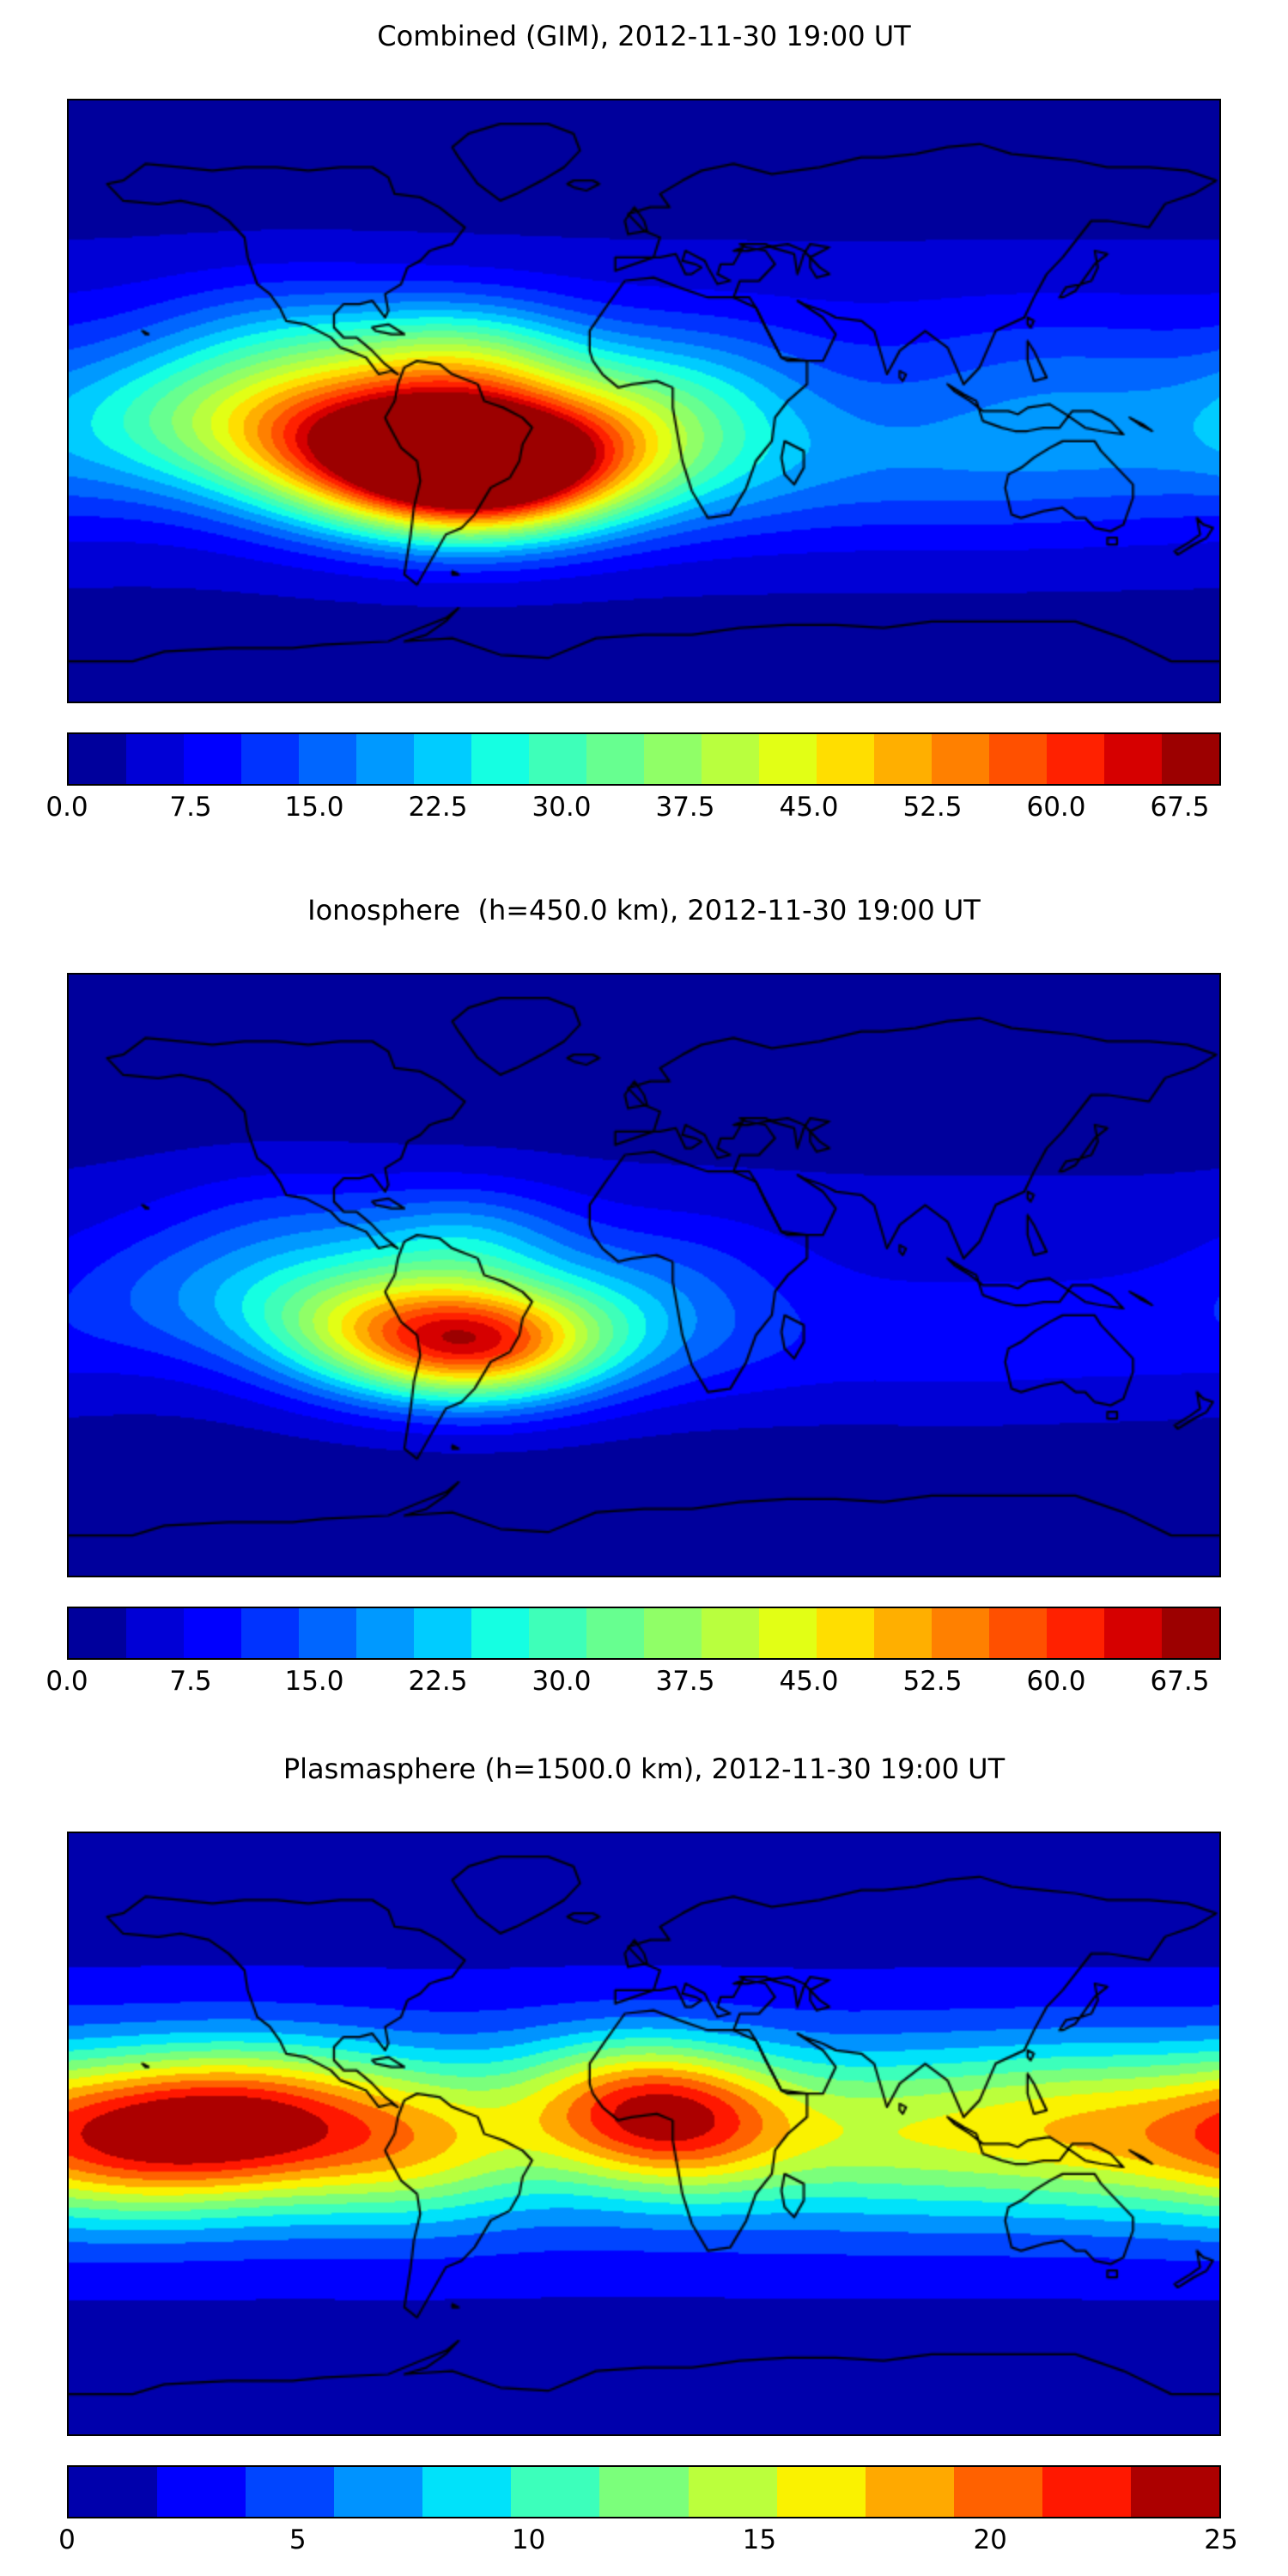 The height and width of the screenshot is (2576, 1288). I want to click on colorbar-ticklabels-plasmasphere: 0 5 10 15 20 25, so click(648, 2540).